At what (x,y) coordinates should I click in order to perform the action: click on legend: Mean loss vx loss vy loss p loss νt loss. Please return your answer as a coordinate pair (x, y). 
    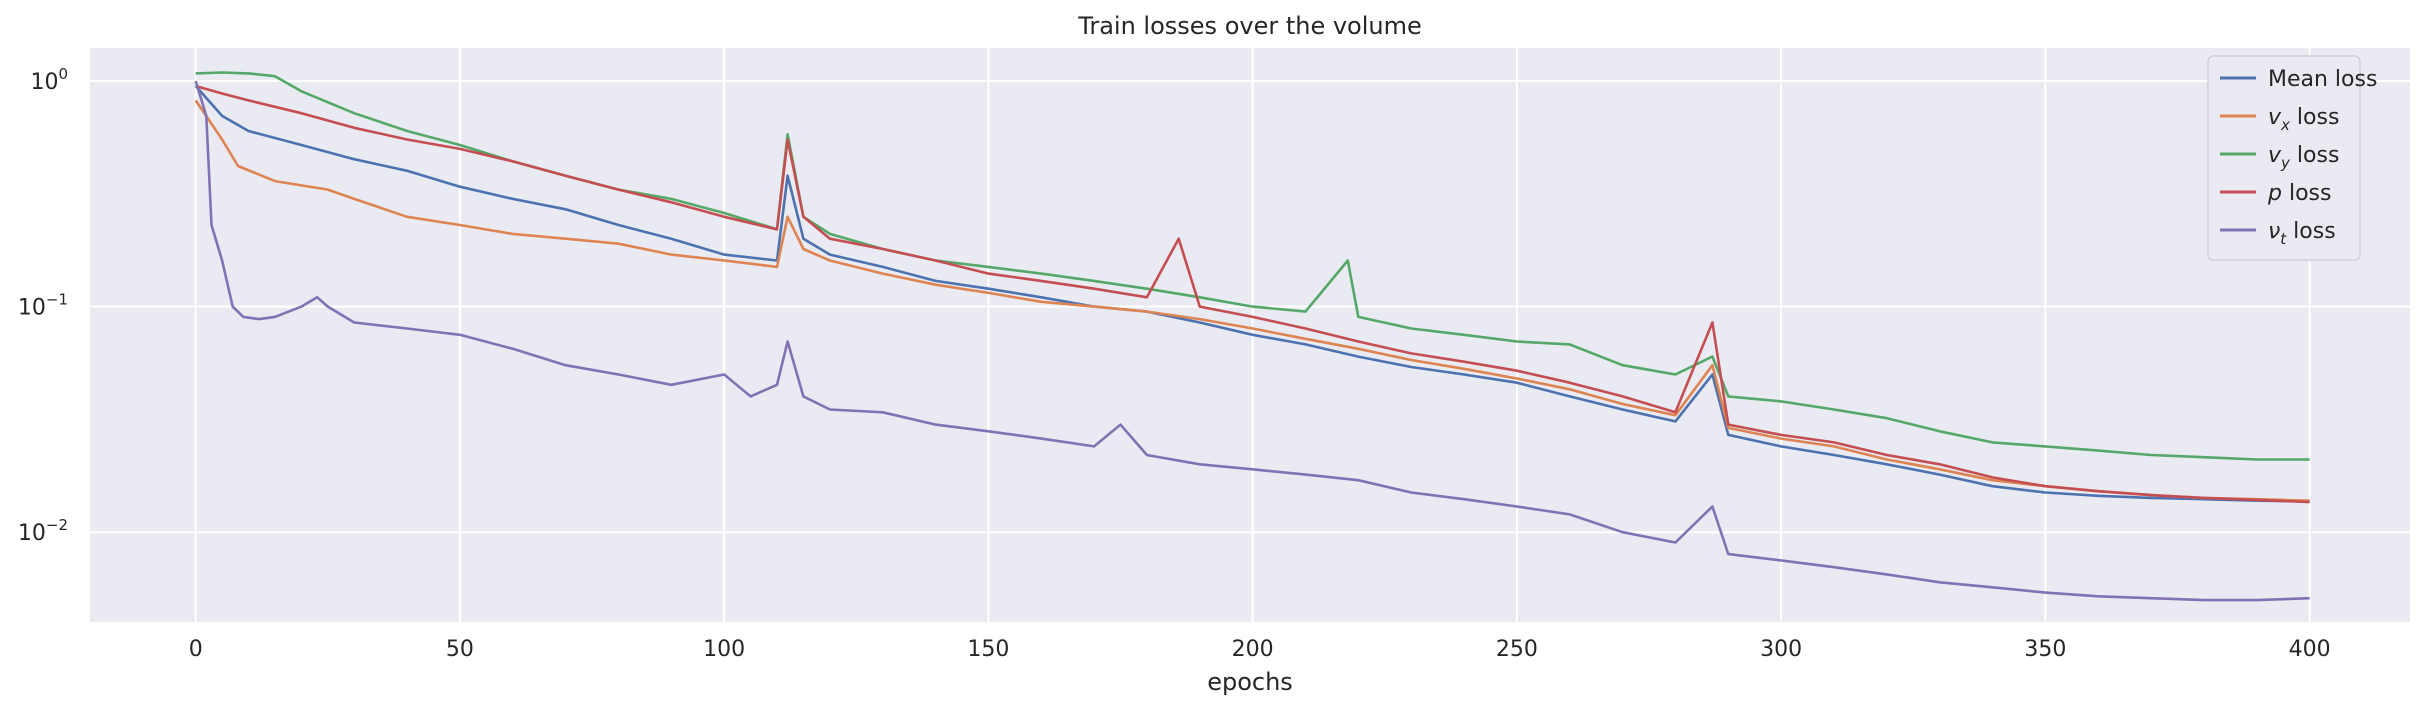
    Looking at the image, I should click on (2292, 158).